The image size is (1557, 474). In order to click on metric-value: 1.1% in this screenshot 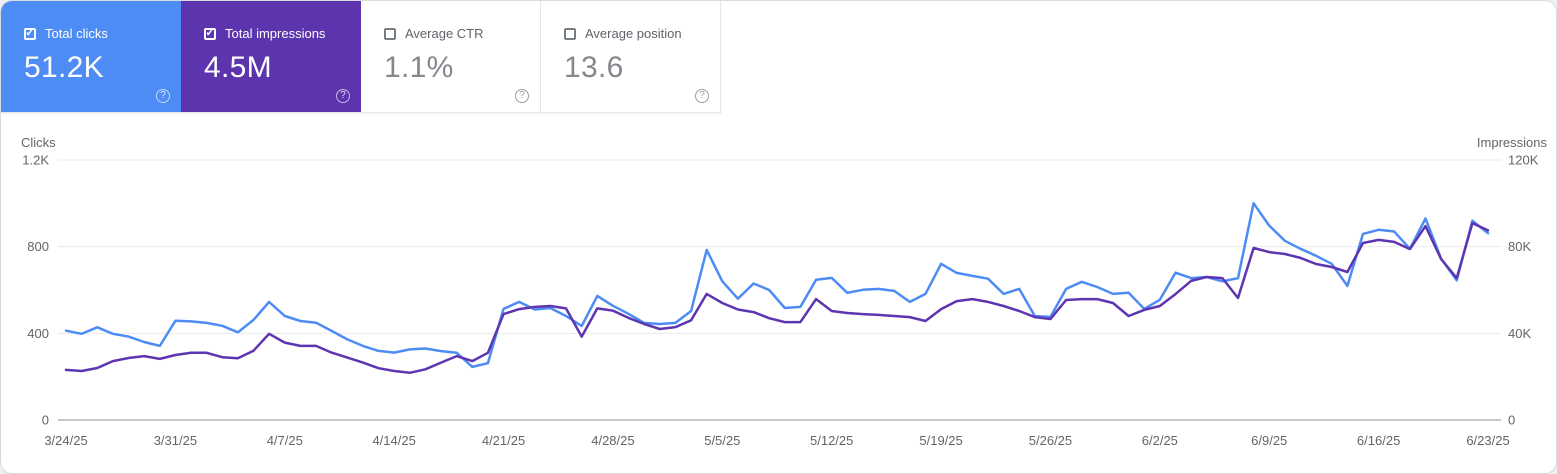, I will do `click(419, 67)`.